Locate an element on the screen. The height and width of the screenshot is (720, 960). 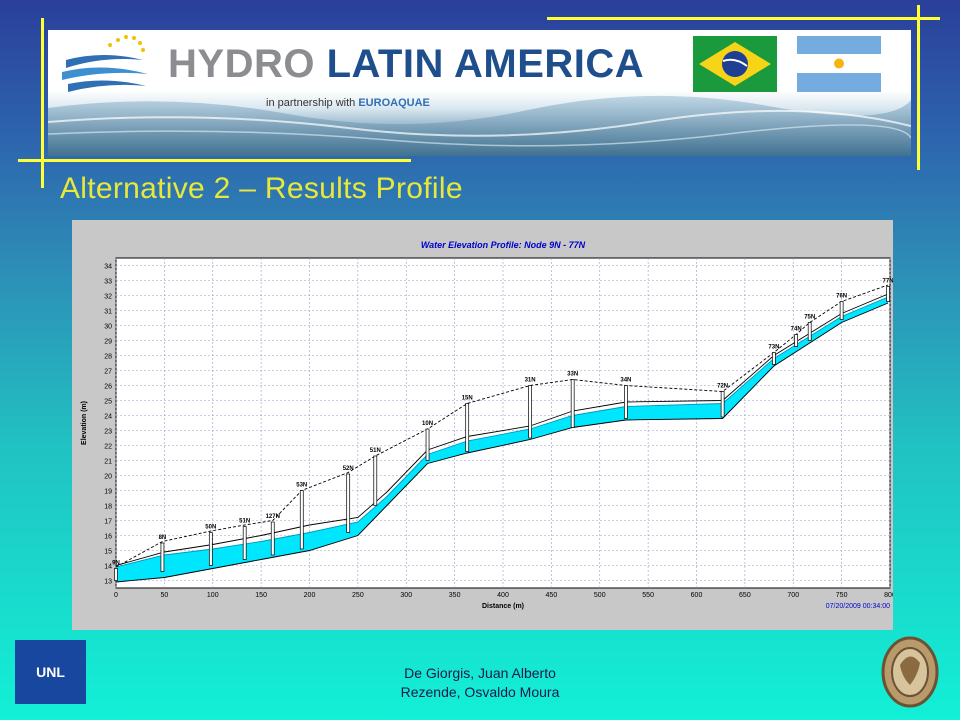
node-label: 8N is located at coordinates (163, 538).